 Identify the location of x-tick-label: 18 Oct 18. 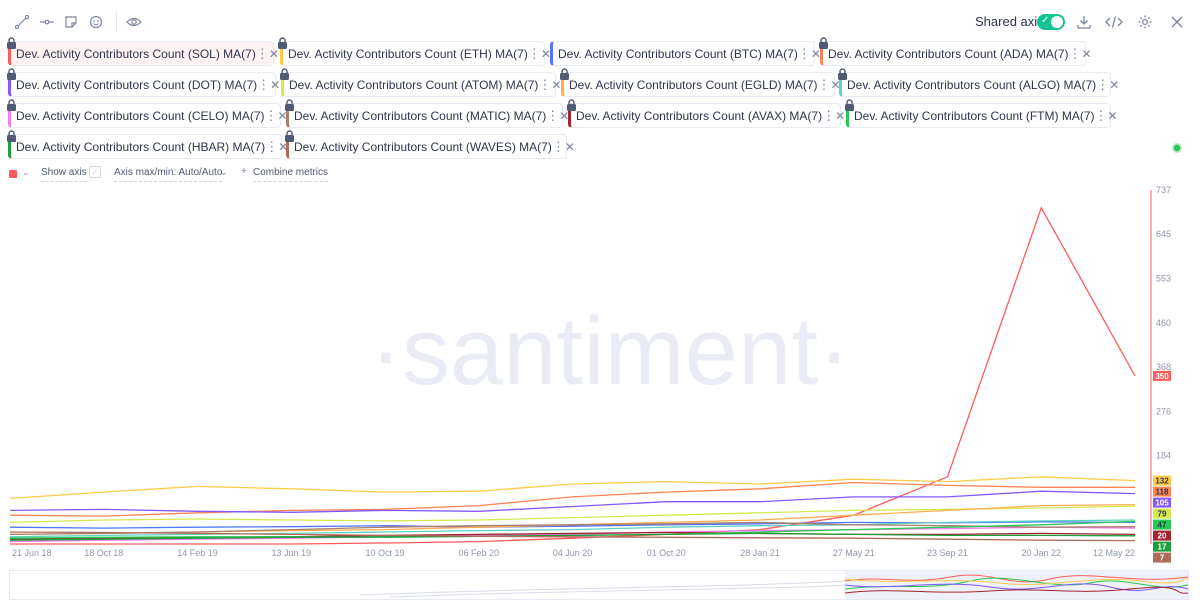
(103, 553).